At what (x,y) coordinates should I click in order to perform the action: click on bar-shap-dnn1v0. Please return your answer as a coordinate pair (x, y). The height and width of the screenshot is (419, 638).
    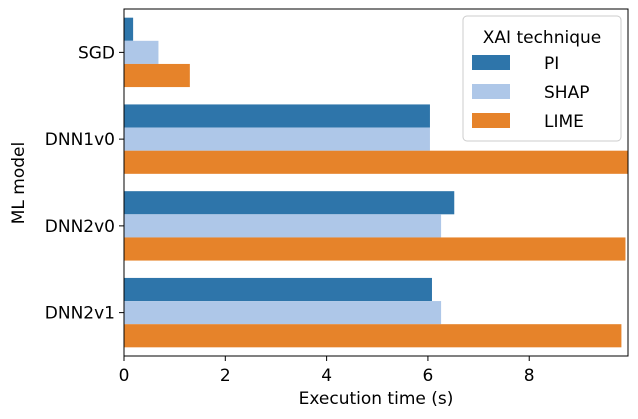
    Looking at the image, I should click on (277, 139).